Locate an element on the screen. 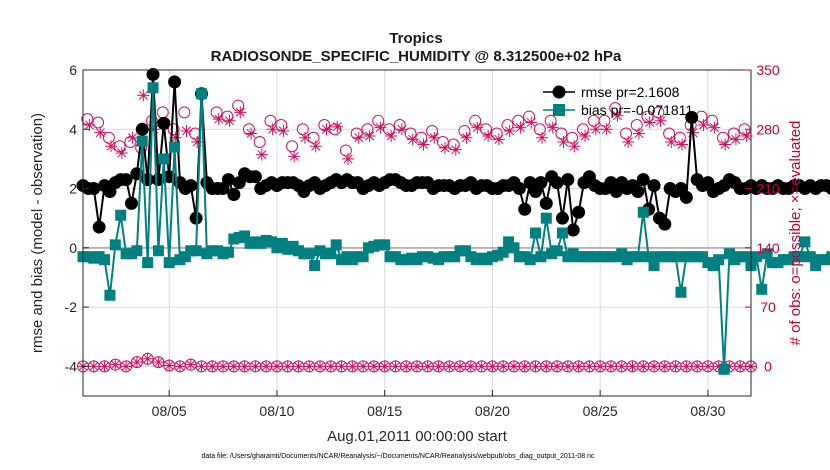 Image resolution: width=830 pixels, height=470 pixels. right-tick-label: 280 is located at coordinates (768, 129).